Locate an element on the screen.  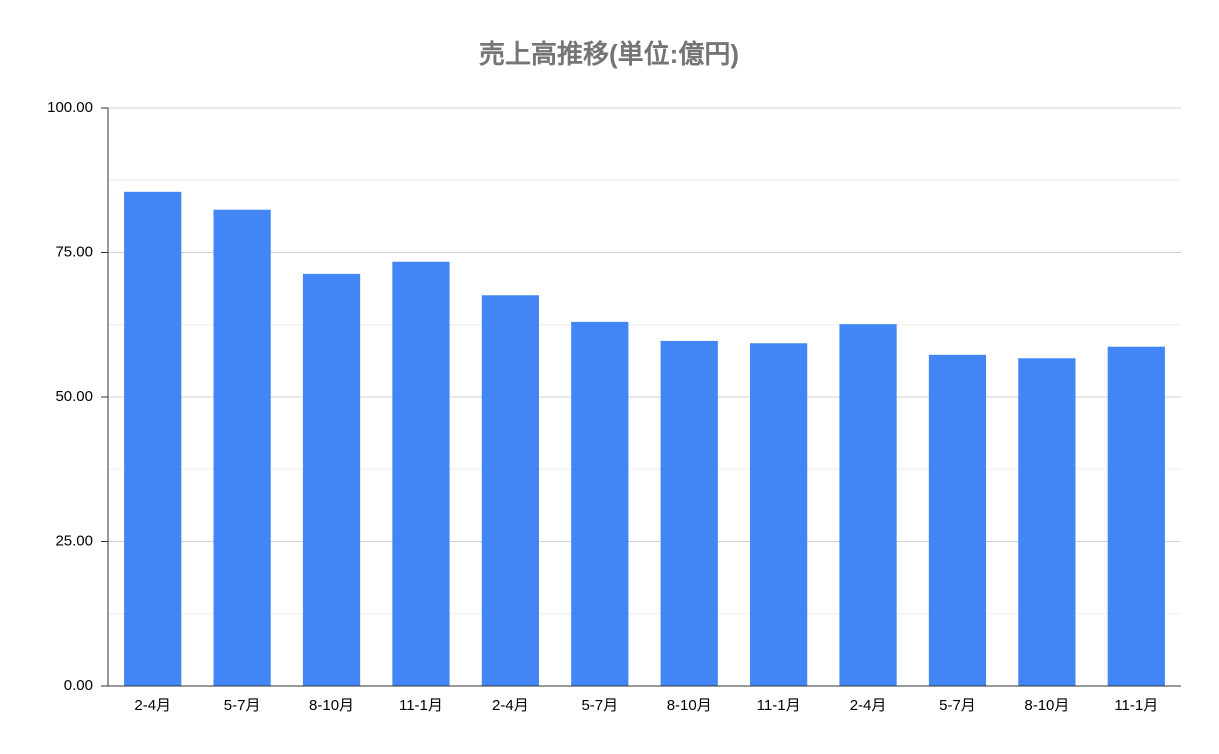
y-tick-label: 0.00 is located at coordinates (78, 685).